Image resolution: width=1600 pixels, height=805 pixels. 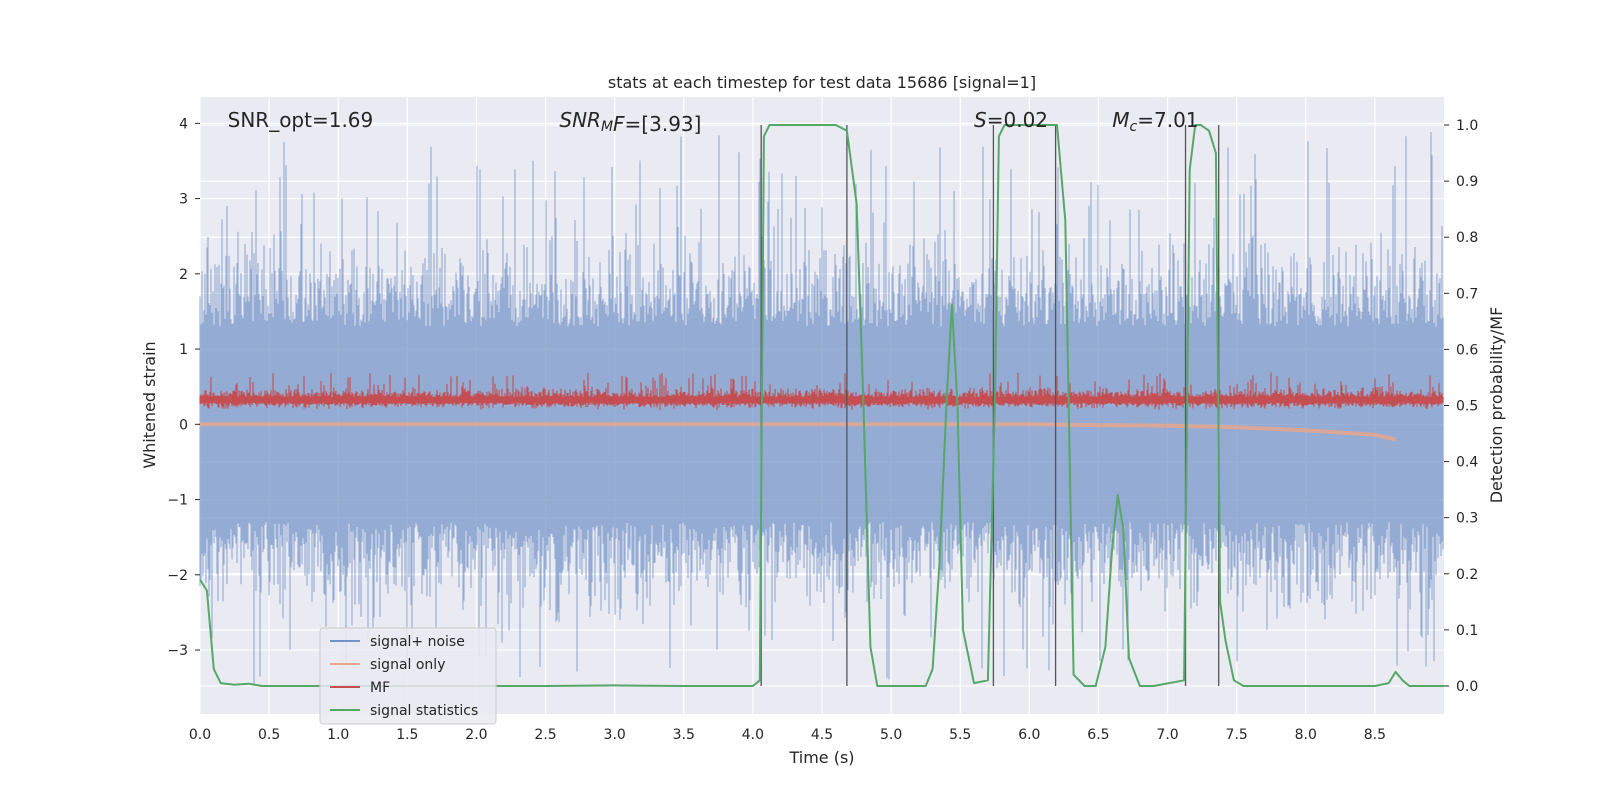 I want to click on annotation-snr-mf: SNRMF=[3.93], so click(x=630, y=122).